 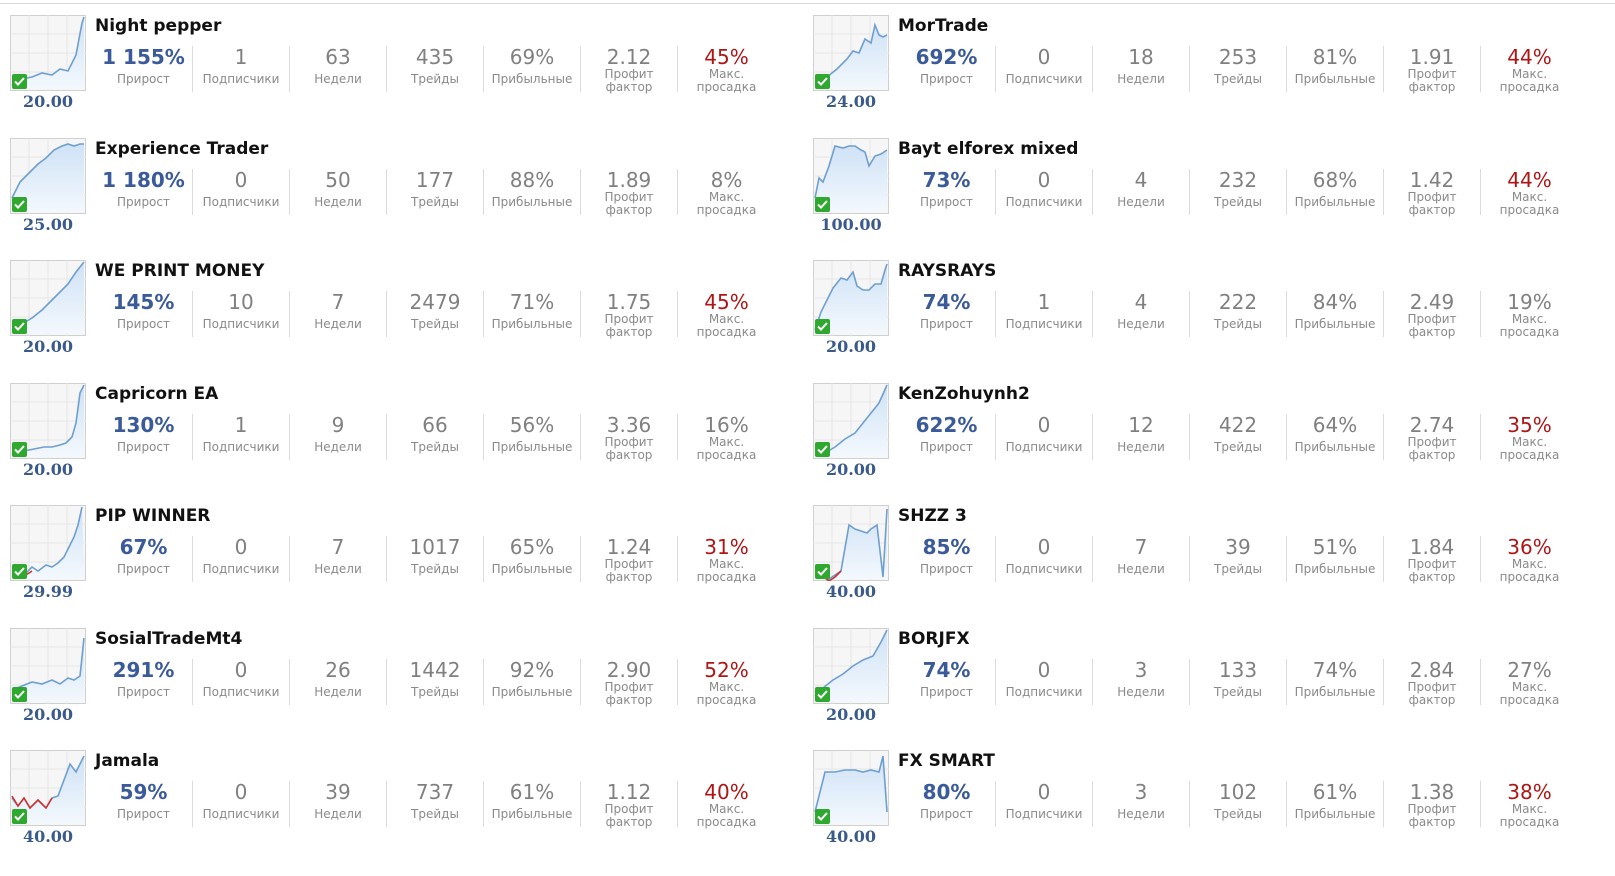 I want to click on growth-stat-value: 130%, so click(x=143, y=424).